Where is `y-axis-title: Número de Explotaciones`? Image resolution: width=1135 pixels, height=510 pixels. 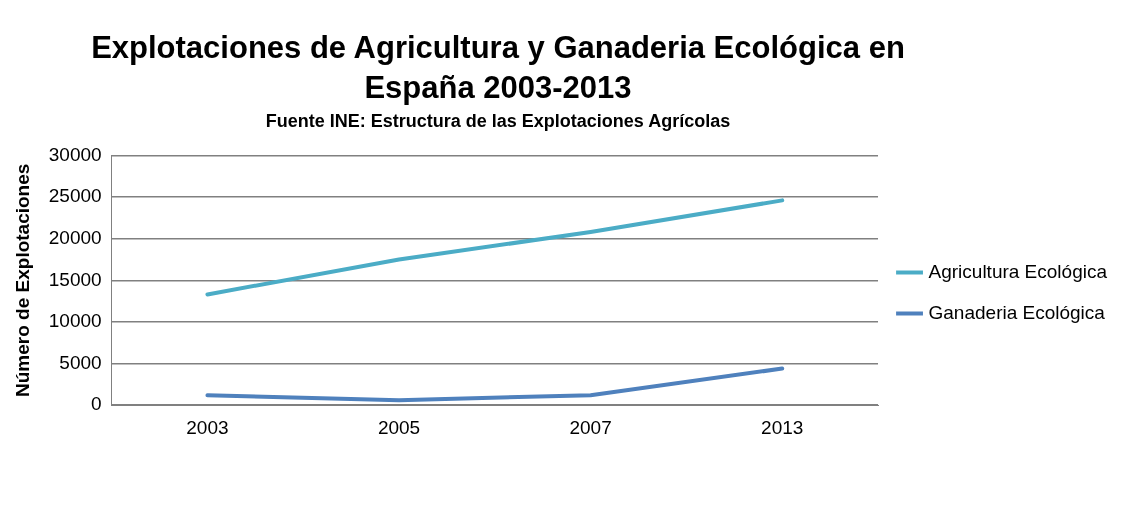
y-axis-title: Número de Explotaciones is located at coordinates (22, 280).